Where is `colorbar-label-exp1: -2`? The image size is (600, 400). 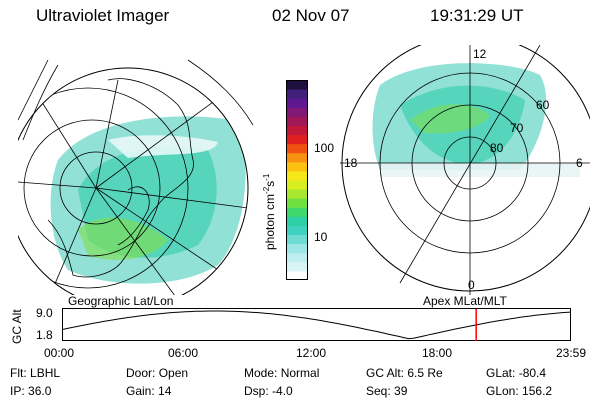
colorbar-label-exp1: -2 is located at coordinates (266, 190).